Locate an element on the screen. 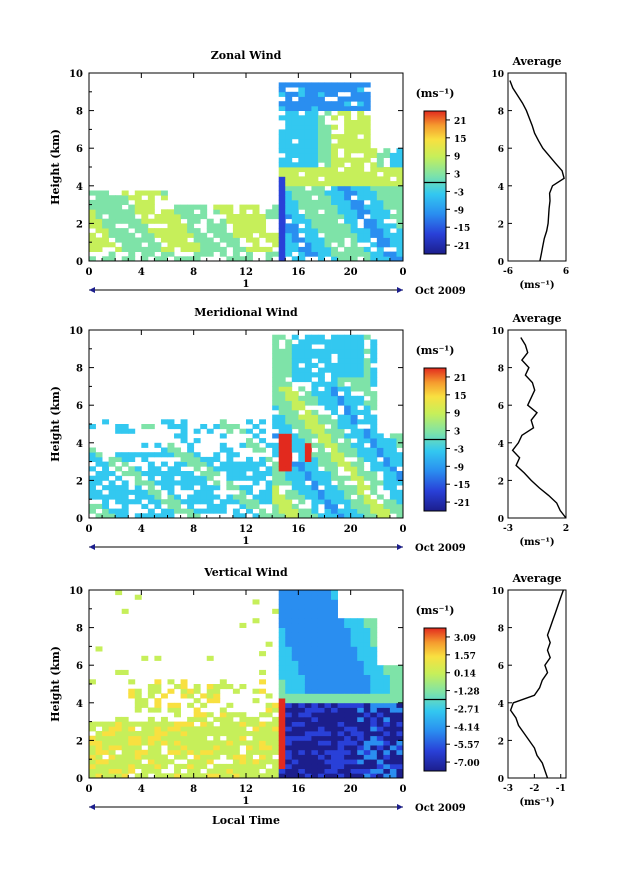 The height and width of the screenshot is (873, 617). vertical-average-frame is located at coordinates (537, 684).